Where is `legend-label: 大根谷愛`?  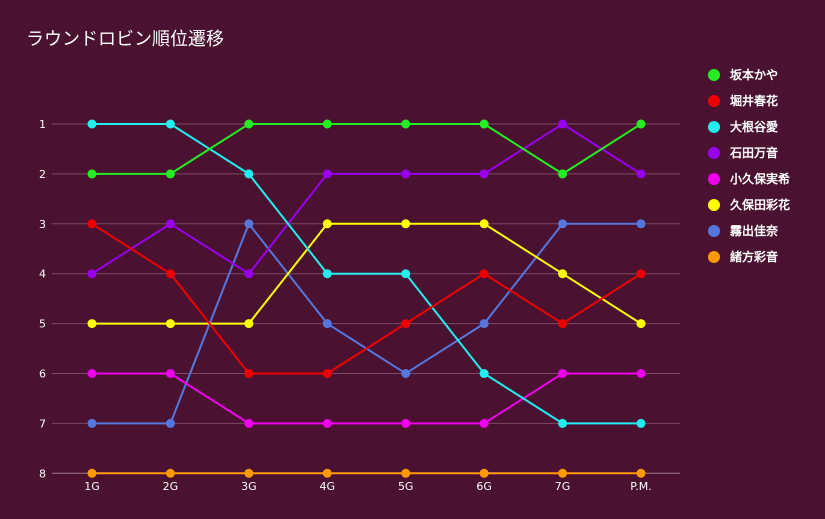
legend-label: 大根谷愛 is located at coordinates (754, 126).